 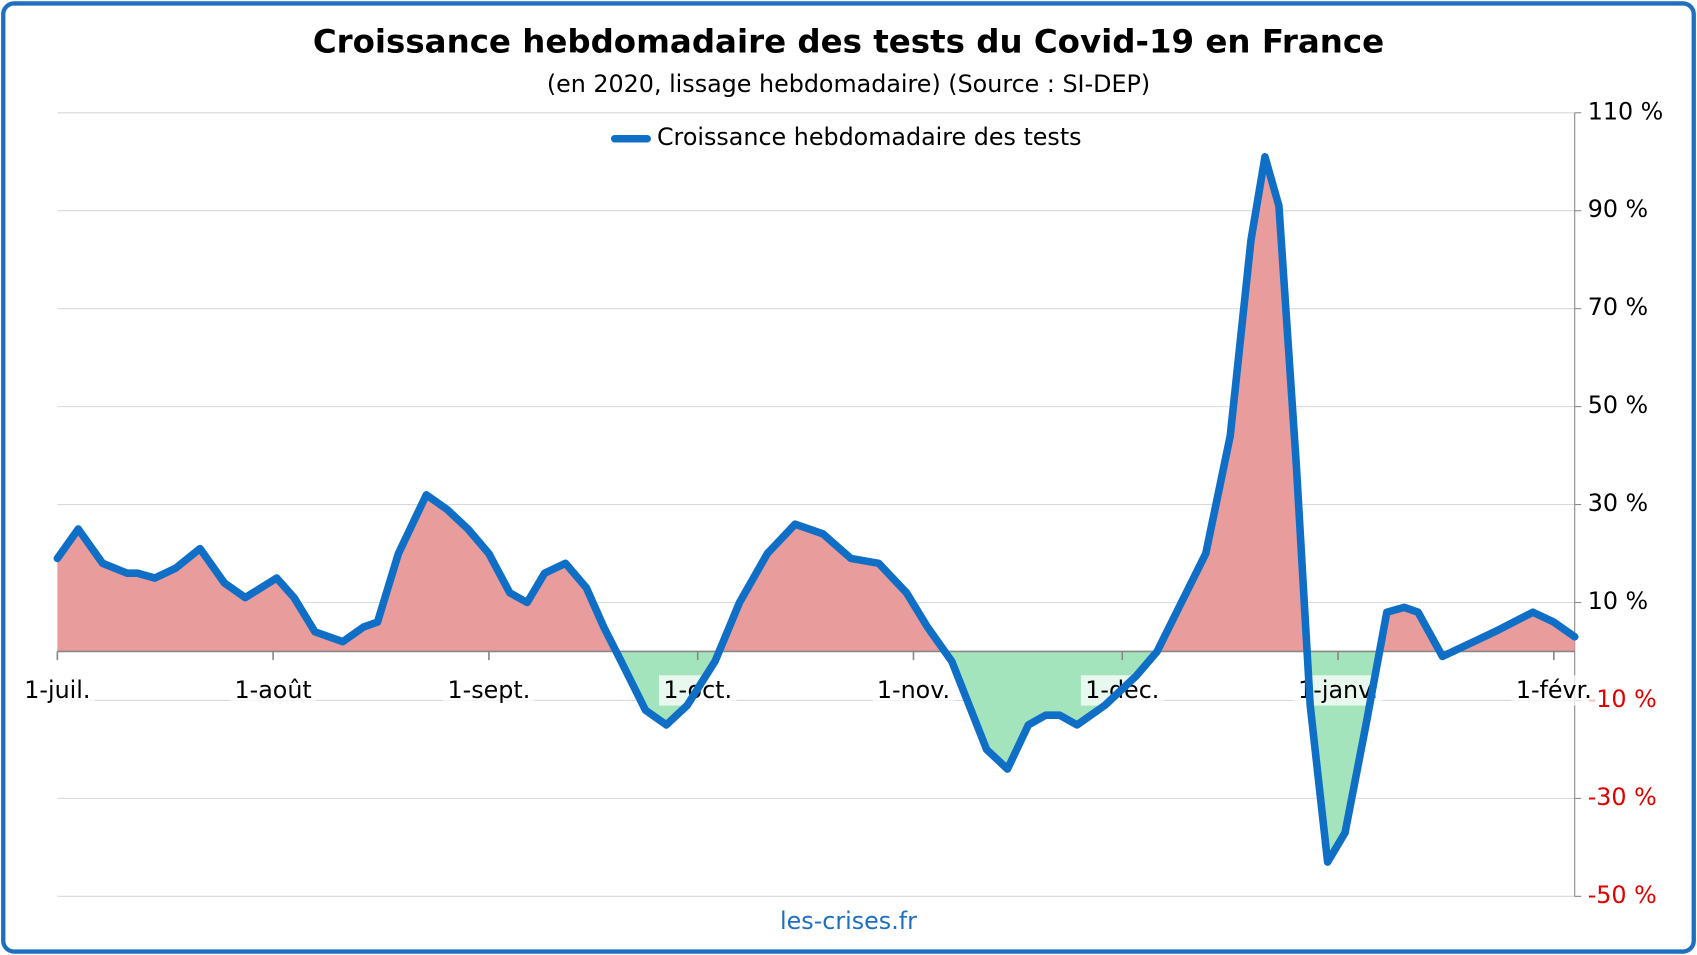 I want to click on x-tick-label: 1-juil., so click(x=57, y=690).